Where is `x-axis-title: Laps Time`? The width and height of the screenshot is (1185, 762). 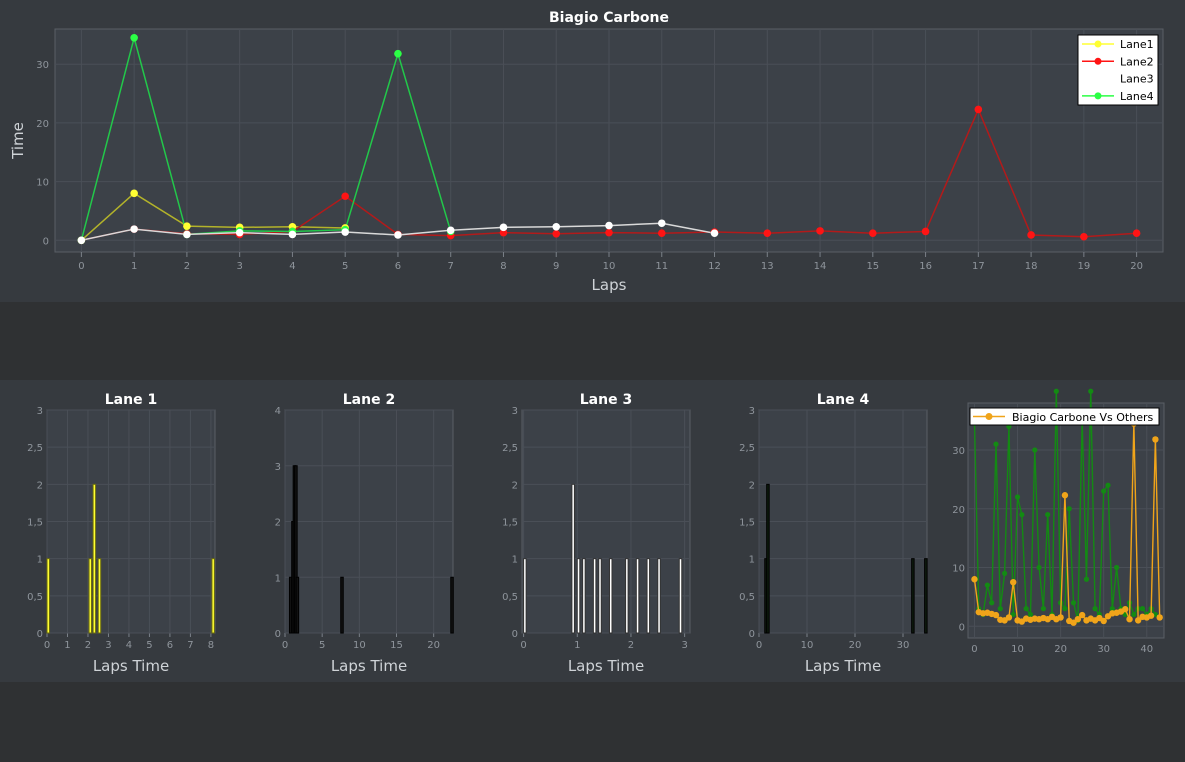 x-axis-title: Laps Time is located at coordinates (131, 666).